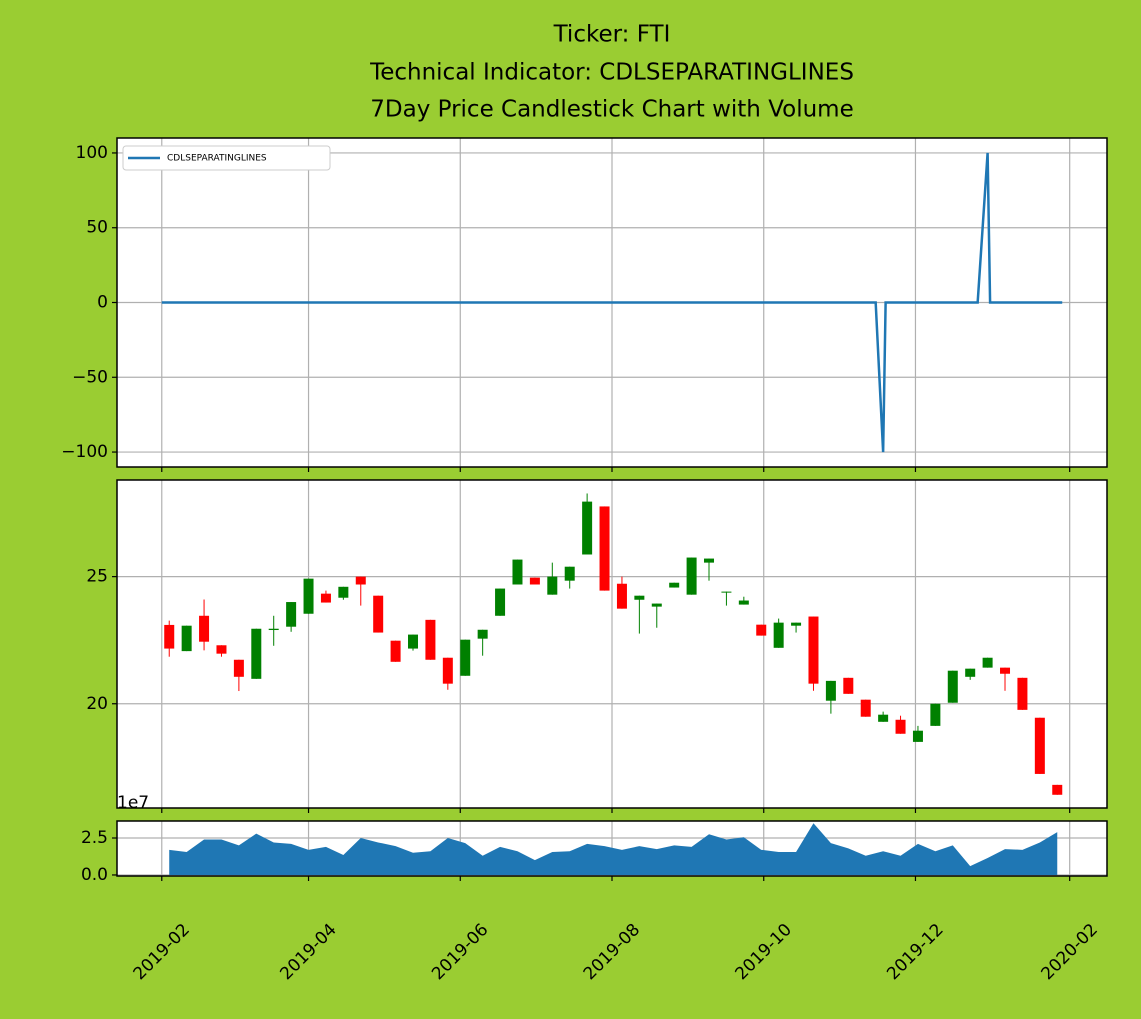  Describe the element at coordinates (94, 875) in the screenshot. I see `y-tick-label: 0.0` at that location.